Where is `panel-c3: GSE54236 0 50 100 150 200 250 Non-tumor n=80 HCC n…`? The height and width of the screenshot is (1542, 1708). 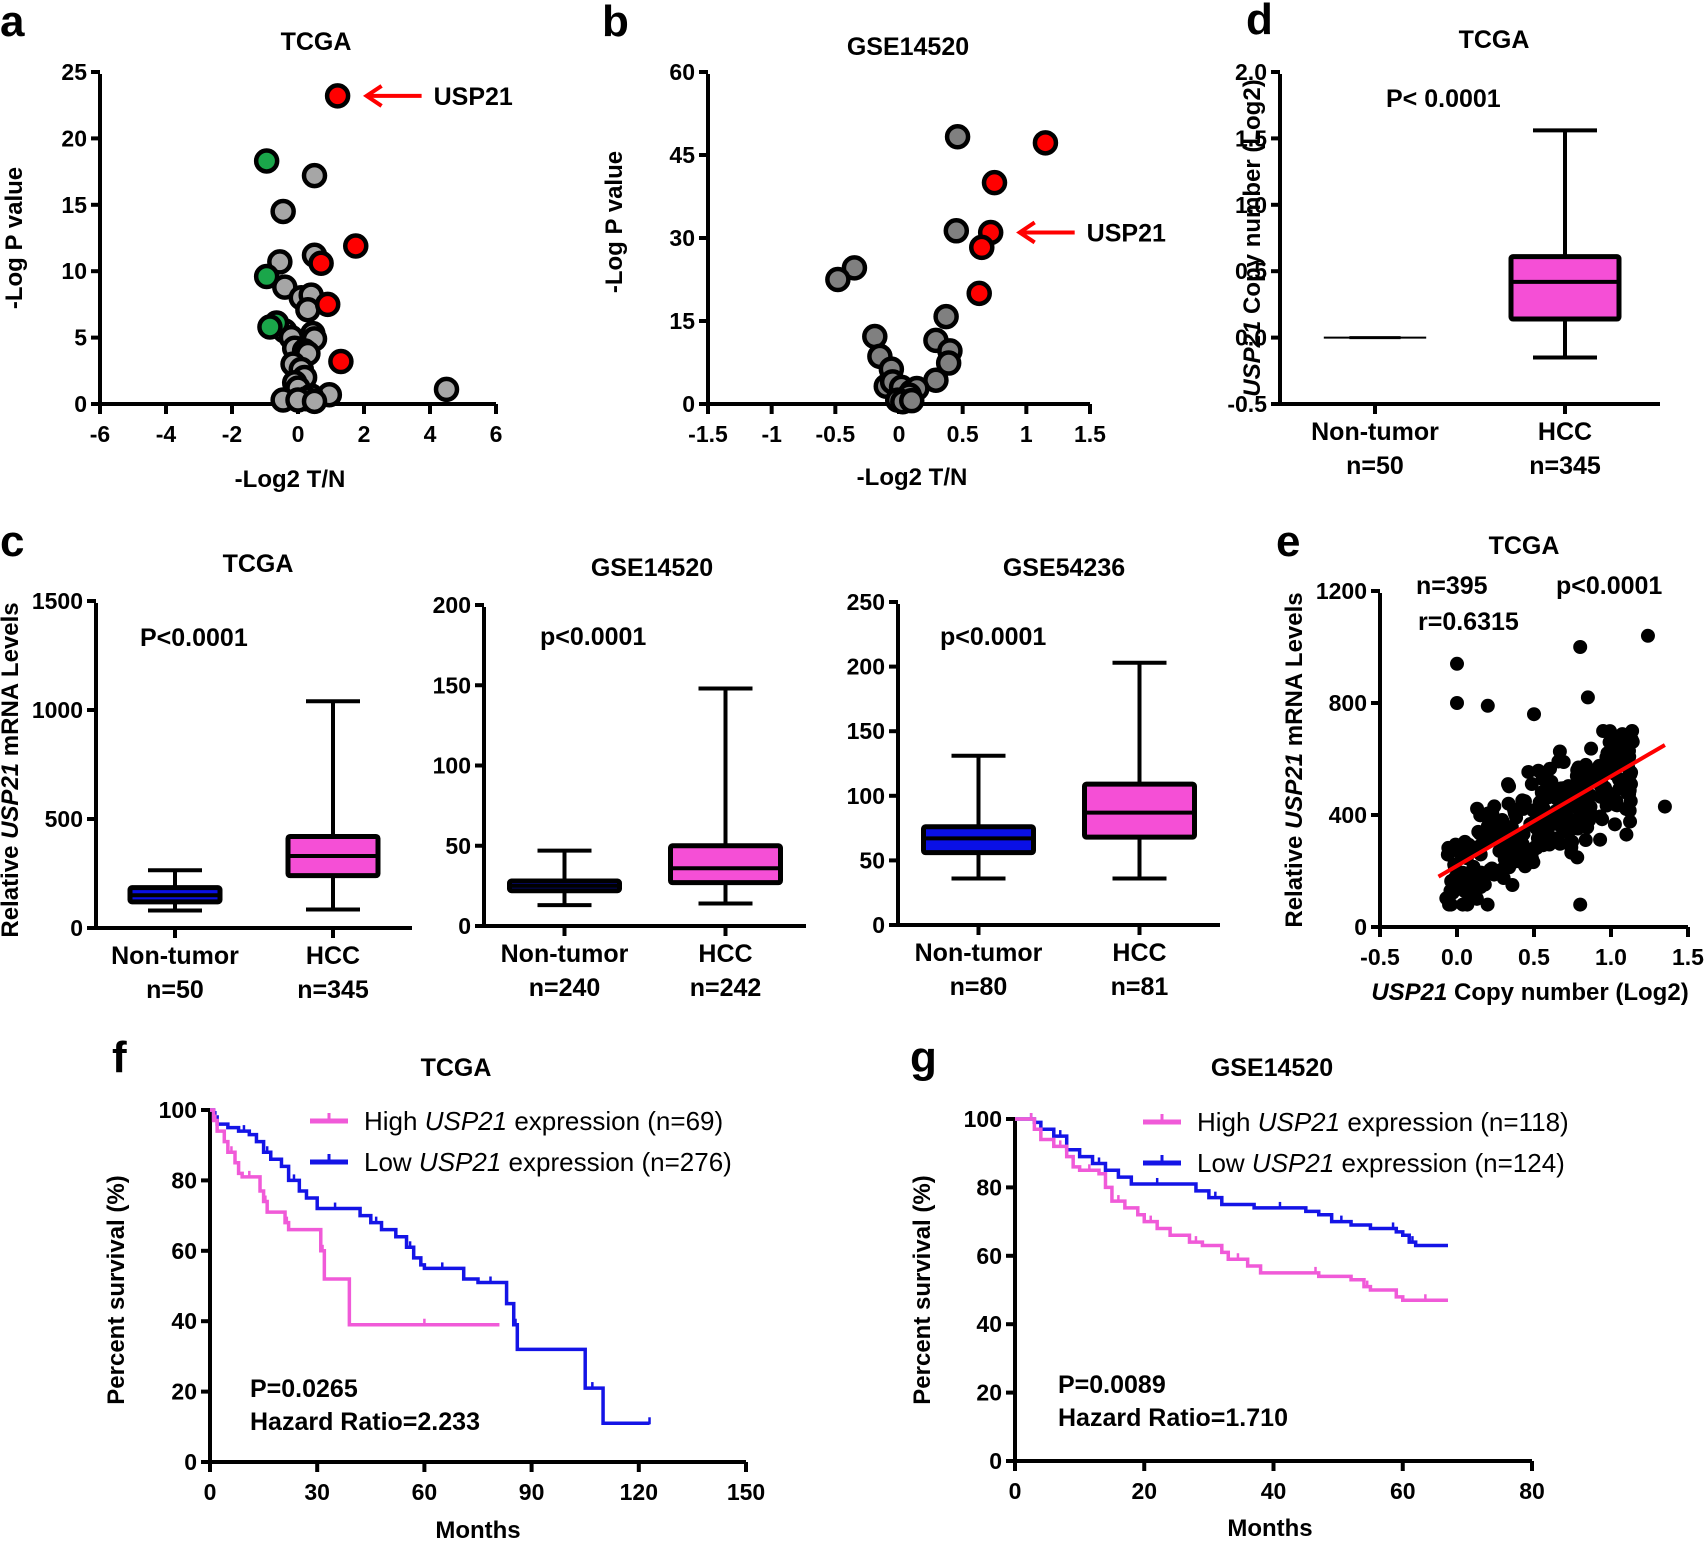 panel-c3: GSE54236 0 50 100 150 200 250 Non-tumor n=80 HCC n… is located at coordinates (1033, 777).